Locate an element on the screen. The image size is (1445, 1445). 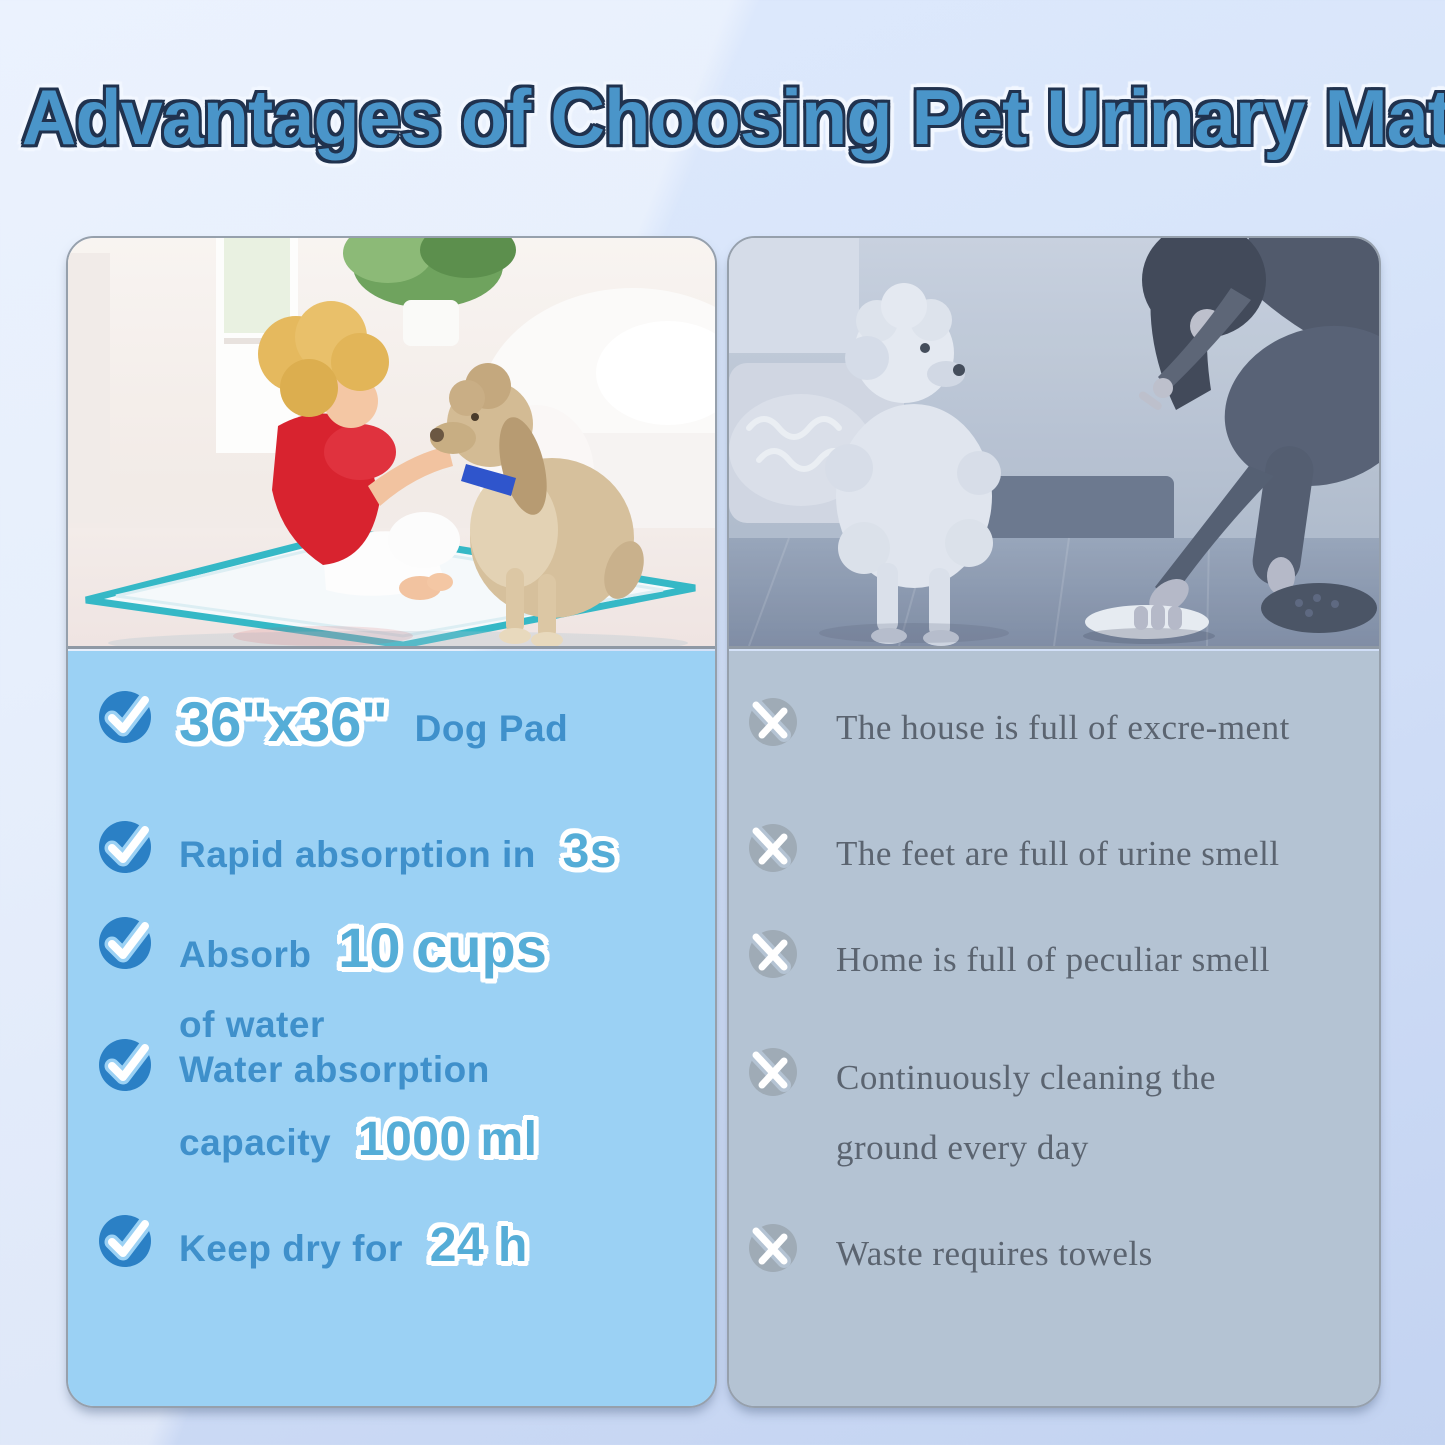
advantage-item: Absorb 10 cups of water is located at coordinates (391, 986).